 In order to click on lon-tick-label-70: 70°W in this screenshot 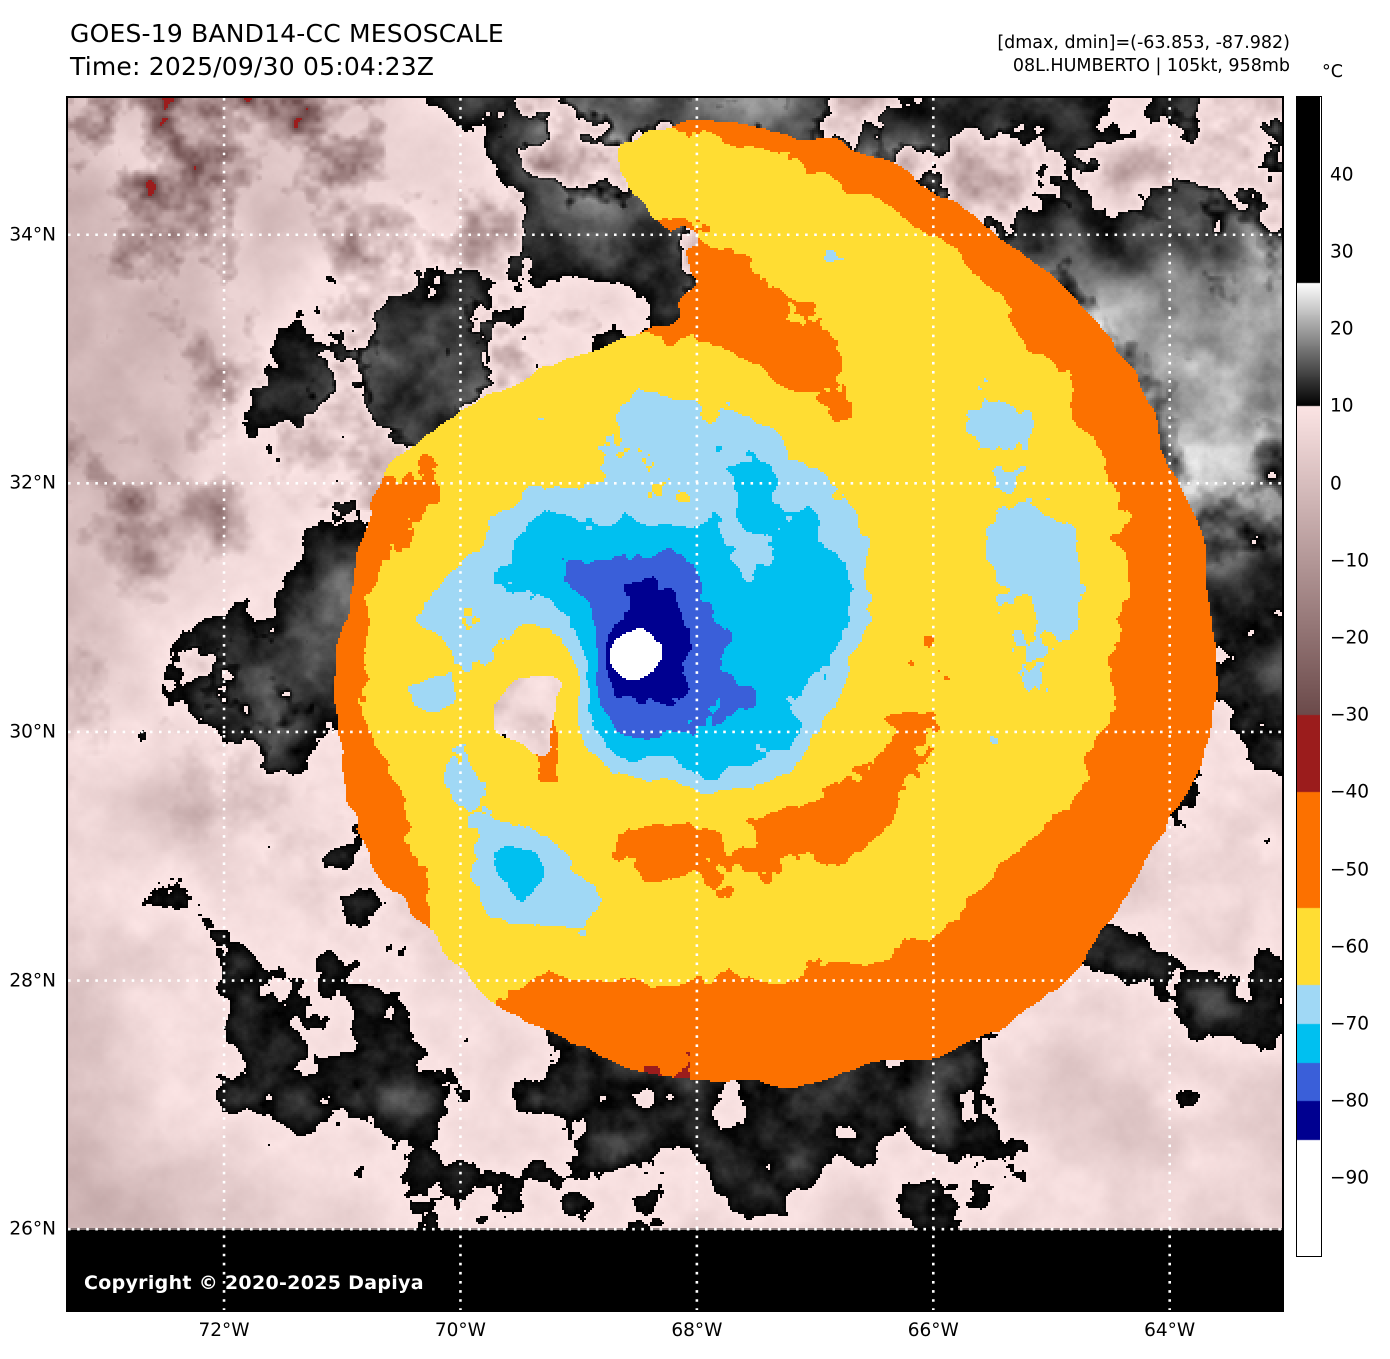, I will do `click(460, 1330)`.